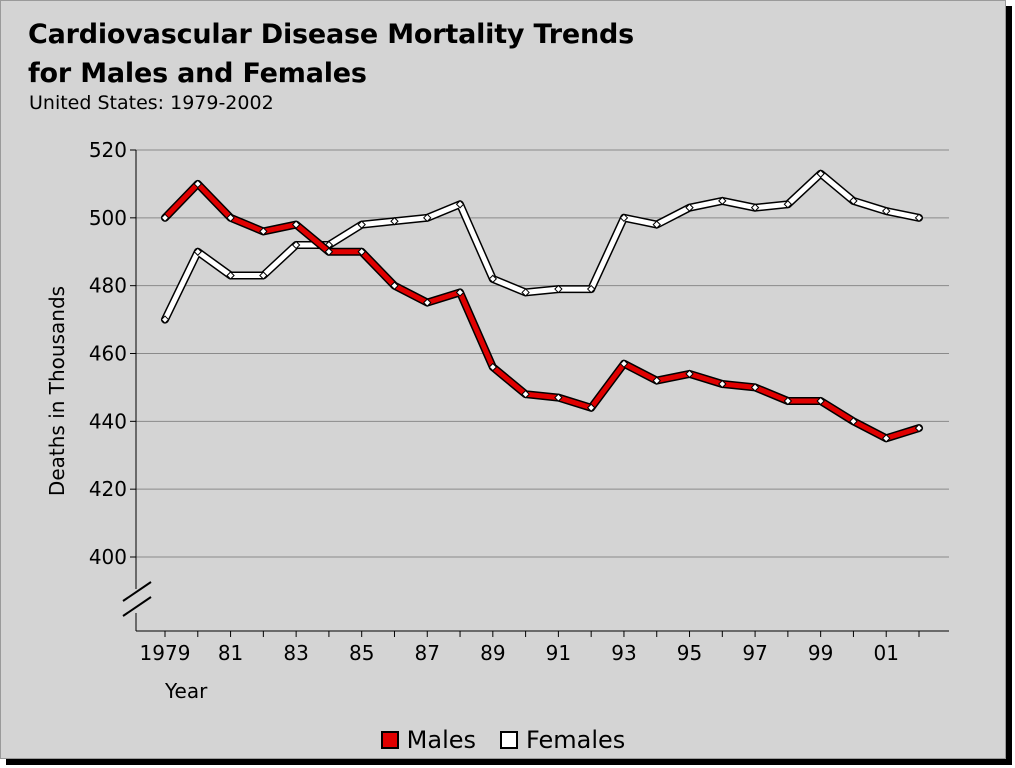 This screenshot has width=1015, height=768. I want to click on data-point-males-1988, so click(460, 292).